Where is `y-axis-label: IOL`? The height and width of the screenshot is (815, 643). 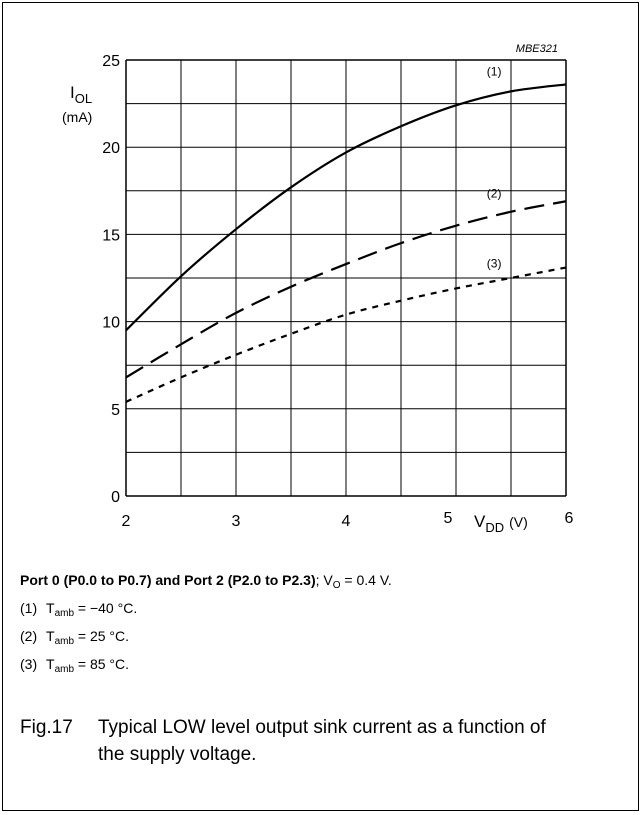 y-axis-label: IOL is located at coordinates (81, 94).